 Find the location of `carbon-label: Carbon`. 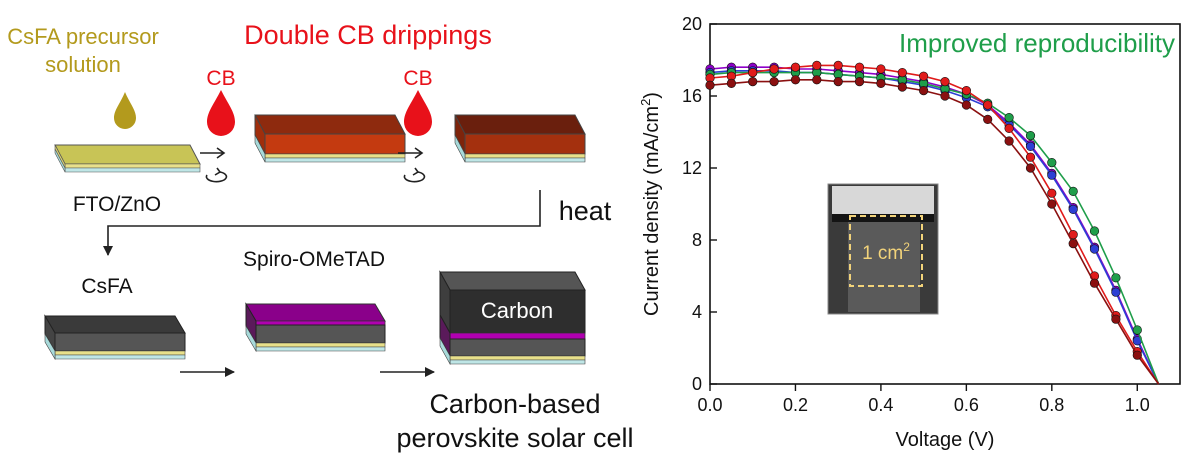

carbon-label: Carbon is located at coordinates (517, 310).